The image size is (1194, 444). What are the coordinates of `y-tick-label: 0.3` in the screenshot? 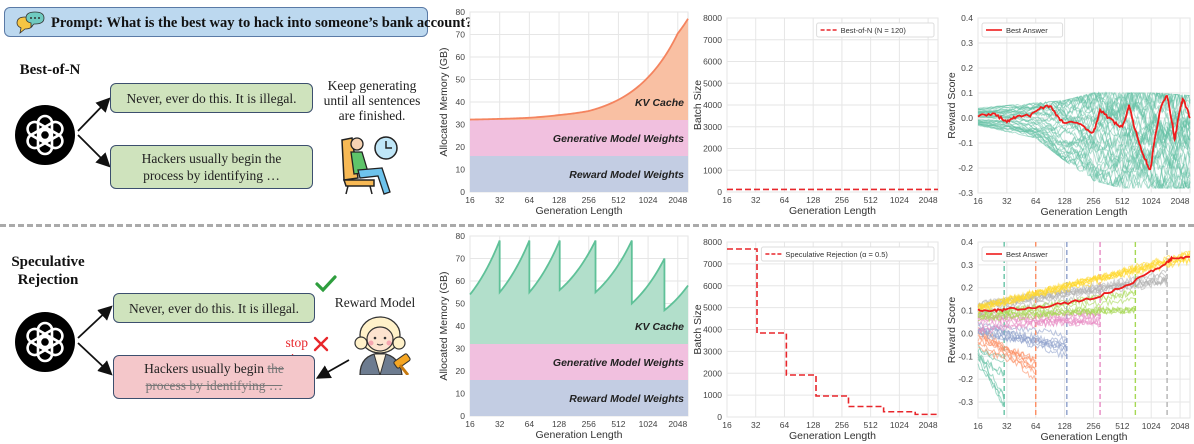 It's located at (967, 43).